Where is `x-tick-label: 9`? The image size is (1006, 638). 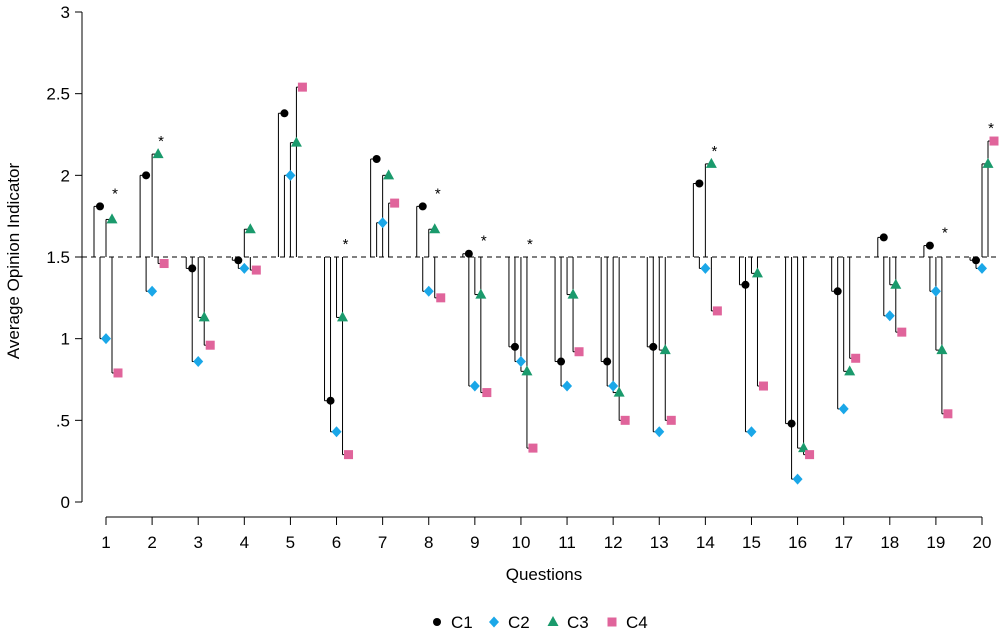 x-tick-label: 9 is located at coordinates (474, 542).